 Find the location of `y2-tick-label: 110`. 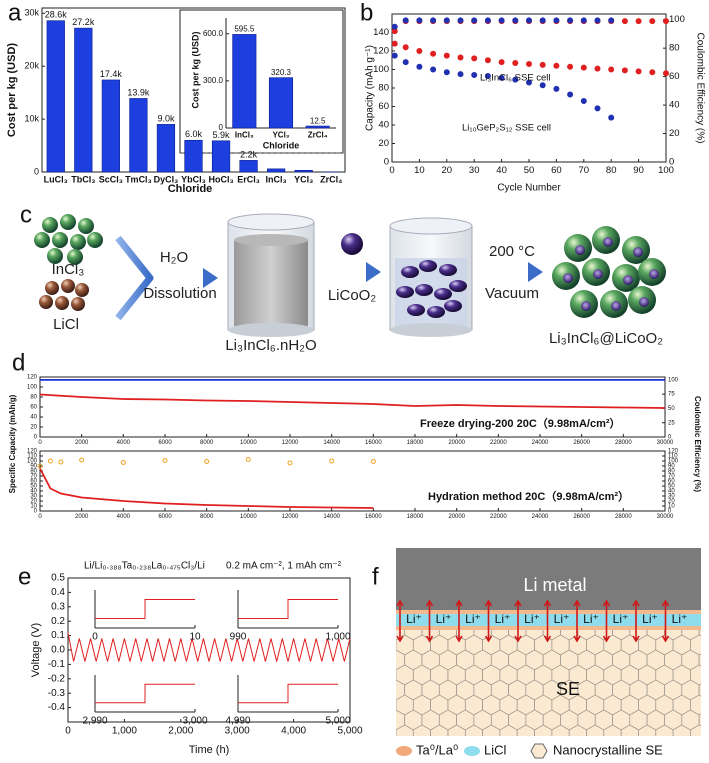

y2-tick-label: 110 is located at coordinates (673, 457).